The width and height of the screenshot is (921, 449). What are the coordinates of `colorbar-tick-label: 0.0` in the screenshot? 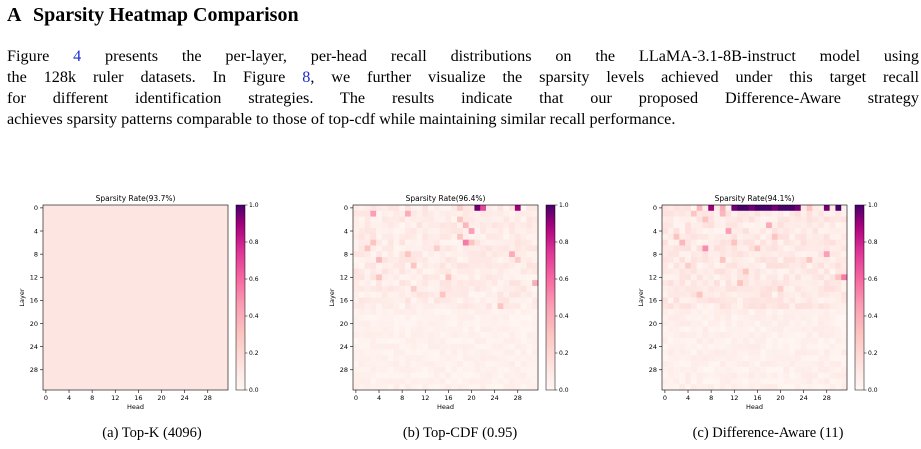 It's located at (873, 390).